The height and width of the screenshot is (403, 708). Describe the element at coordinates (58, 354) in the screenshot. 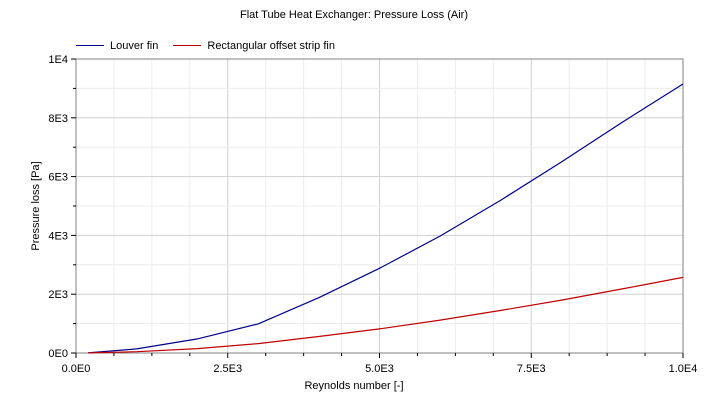

I see `y-tick-label: 0E0` at that location.